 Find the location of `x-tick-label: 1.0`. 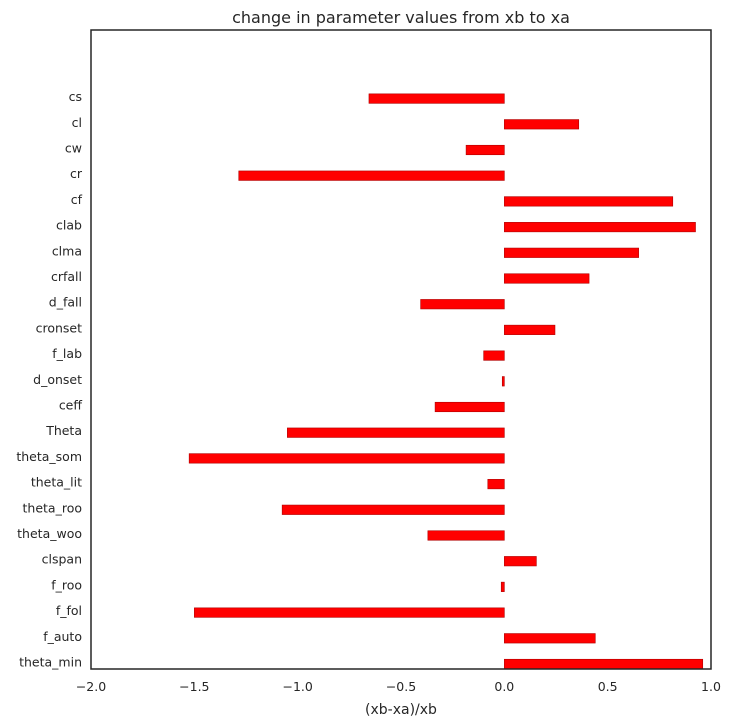

x-tick-label: 1.0 is located at coordinates (711, 686).